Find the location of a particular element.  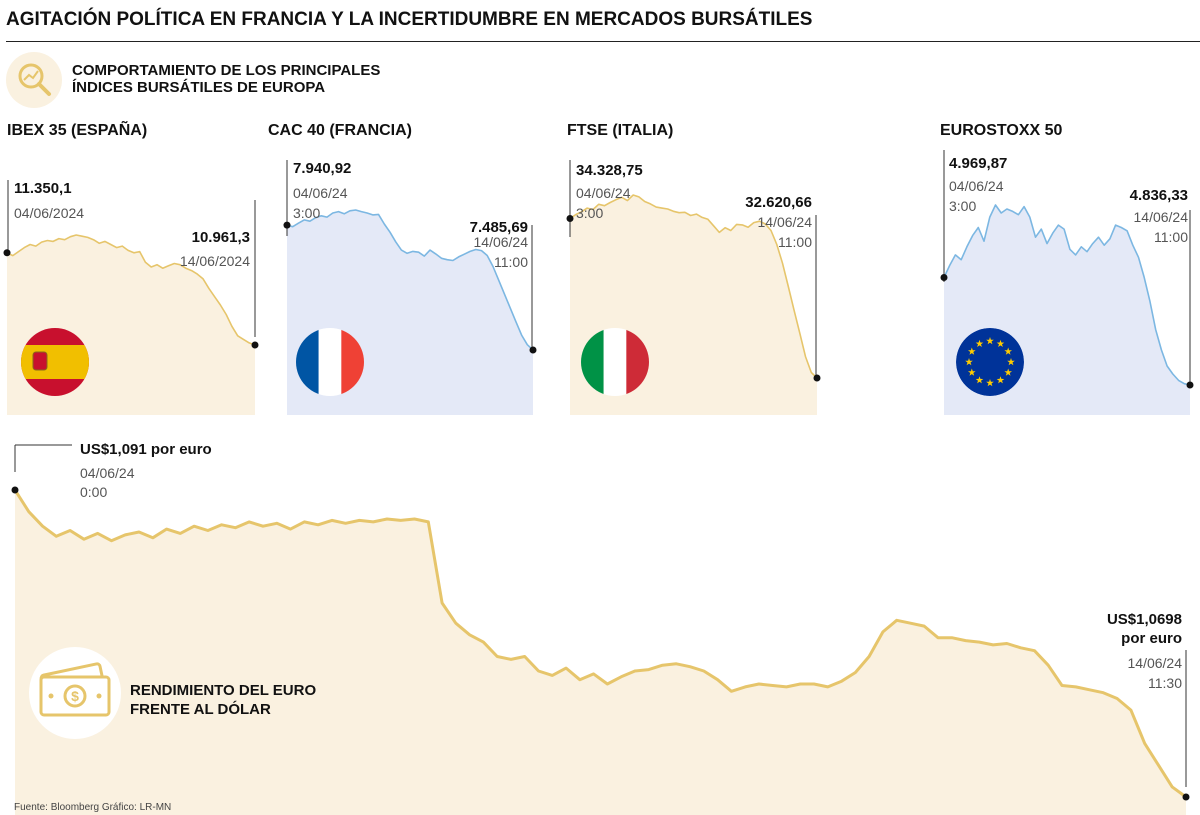

ftse-start-time: 3:00 is located at coordinates (589, 213).